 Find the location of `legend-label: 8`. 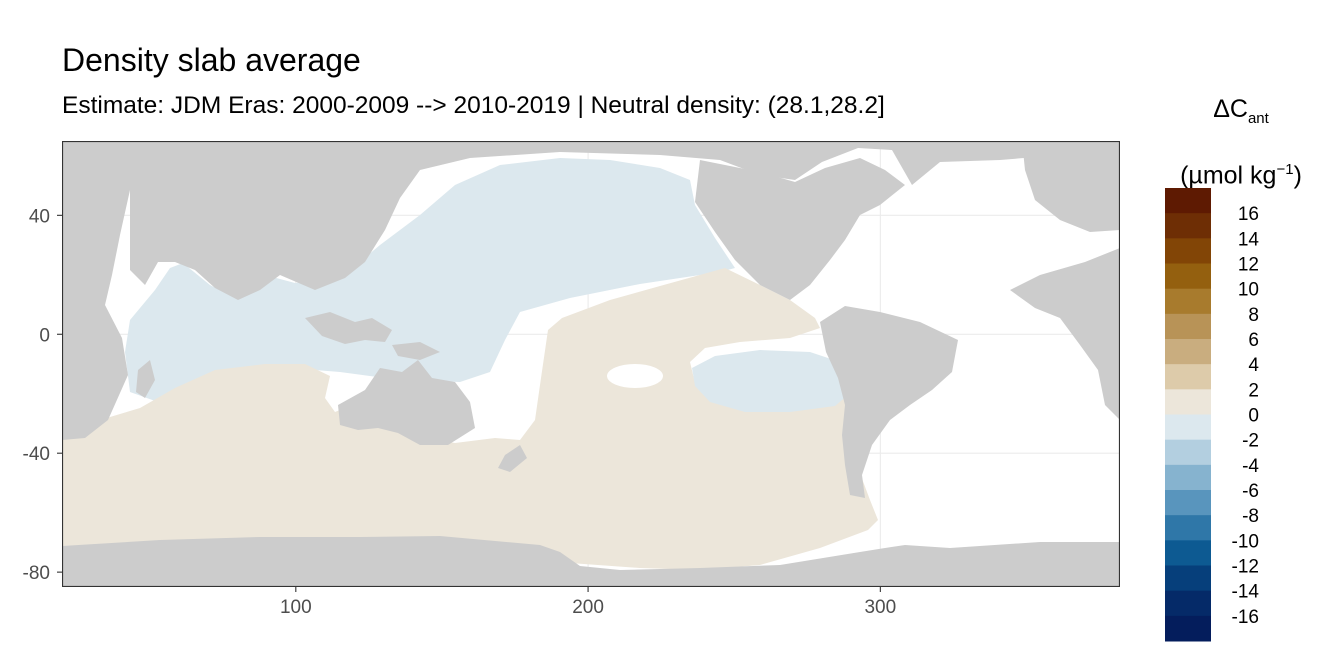

legend-label: 8 is located at coordinates (1253, 315).